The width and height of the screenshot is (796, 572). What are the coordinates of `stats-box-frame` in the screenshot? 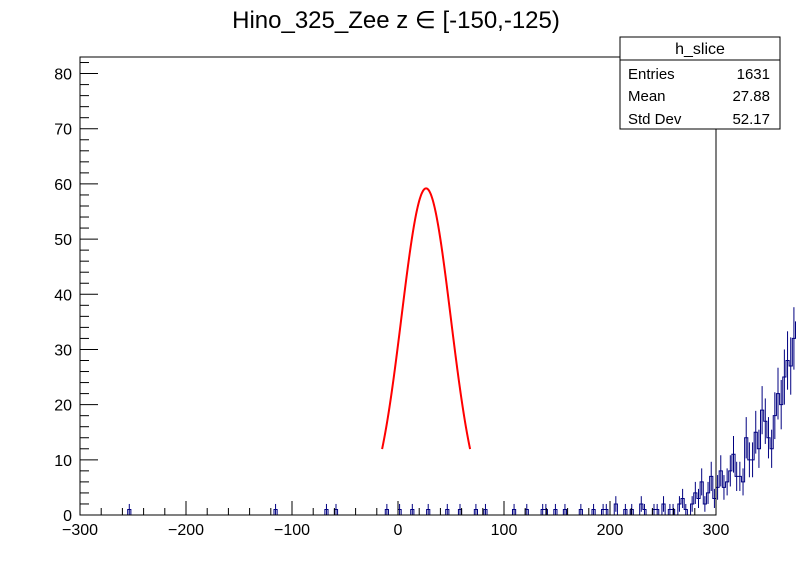 It's located at (700, 83).